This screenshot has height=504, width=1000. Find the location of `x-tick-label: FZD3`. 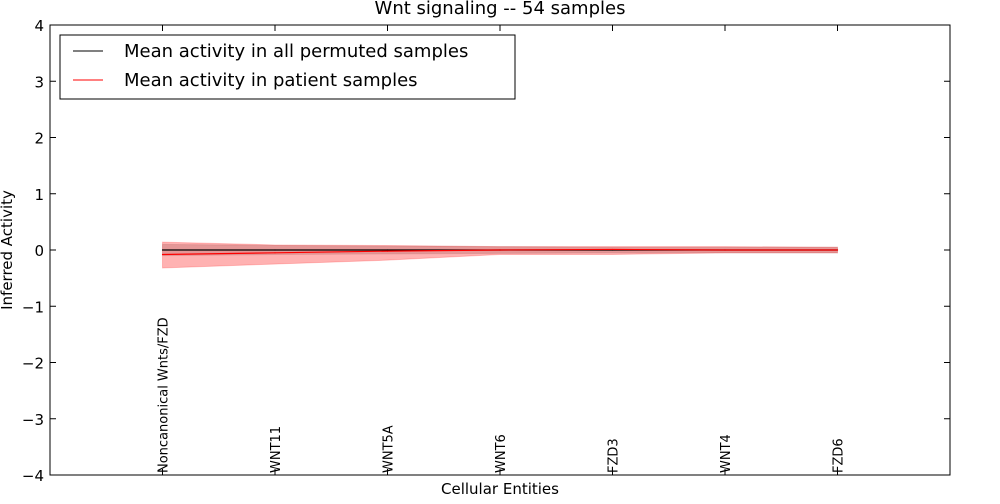

x-tick-label: FZD3 is located at coordinates (614, 455).